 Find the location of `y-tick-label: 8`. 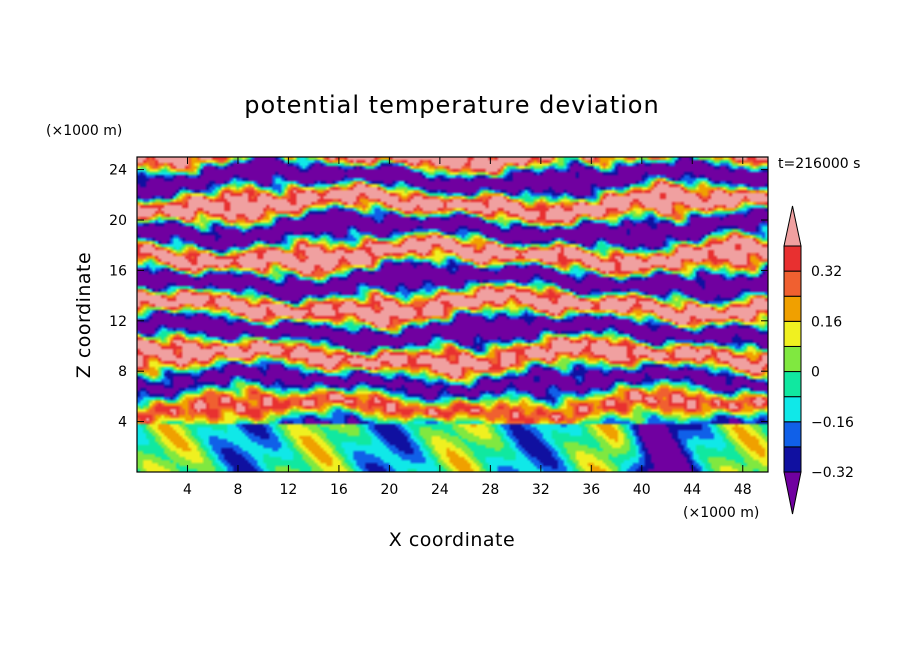

y-tick-label: 8 is located at coordinates (122, 372).